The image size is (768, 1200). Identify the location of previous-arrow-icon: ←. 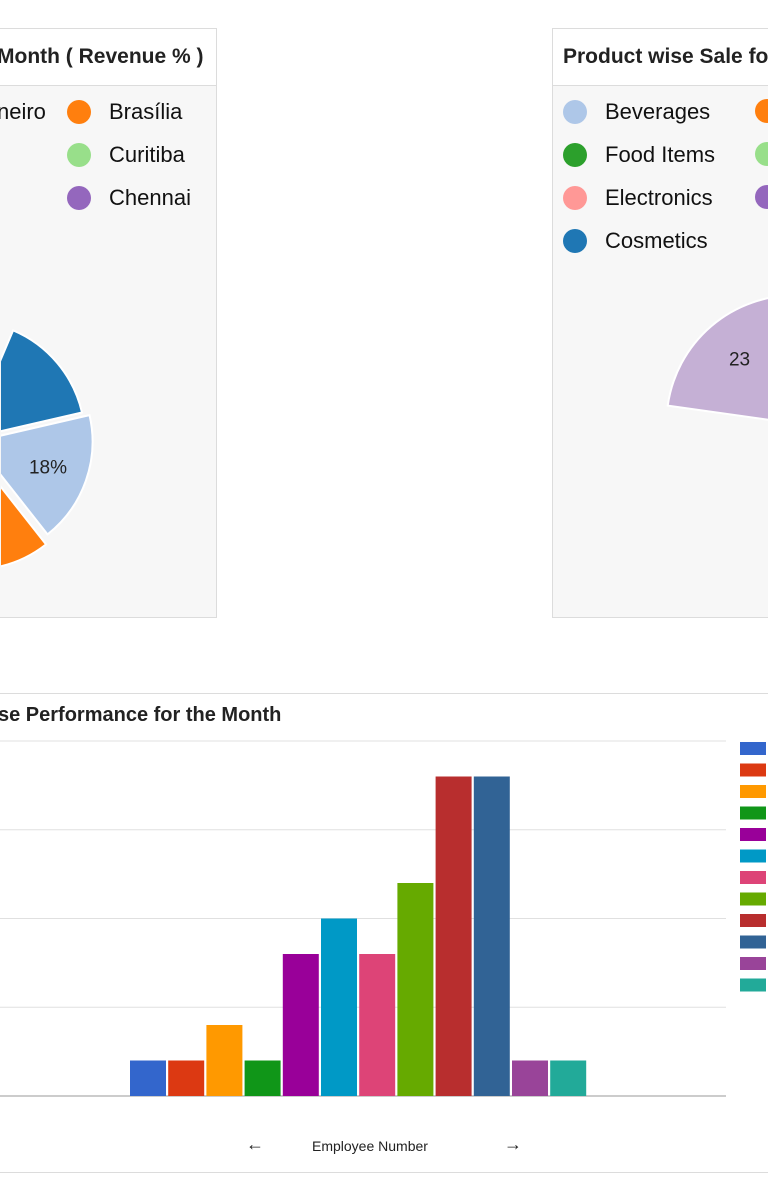
(255, 1144).